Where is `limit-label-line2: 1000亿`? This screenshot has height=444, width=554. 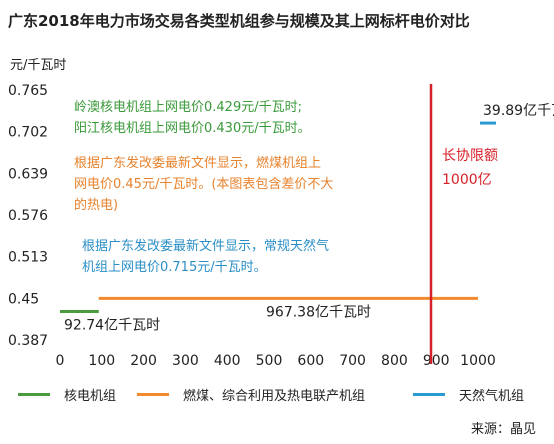
limit-label-line2: 1000亿 is located at coordinates (467, 180).